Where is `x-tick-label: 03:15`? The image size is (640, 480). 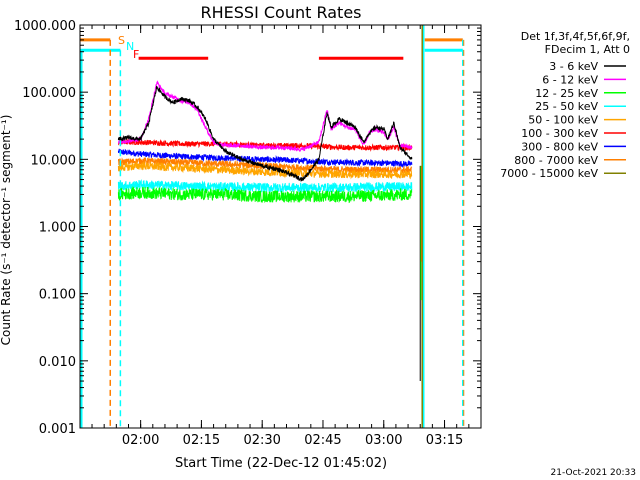
x-tick-label: 03:15 is located at coordinates (444, 440).